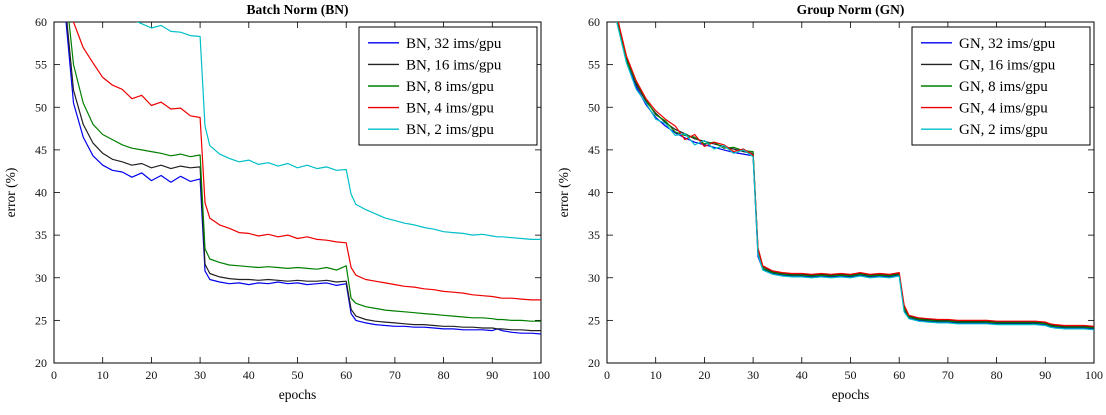 The height and width of the screenshot is (415, 1106). I want to click on legend-label: GN, 8 ims/gpu, so click(1003, 87).